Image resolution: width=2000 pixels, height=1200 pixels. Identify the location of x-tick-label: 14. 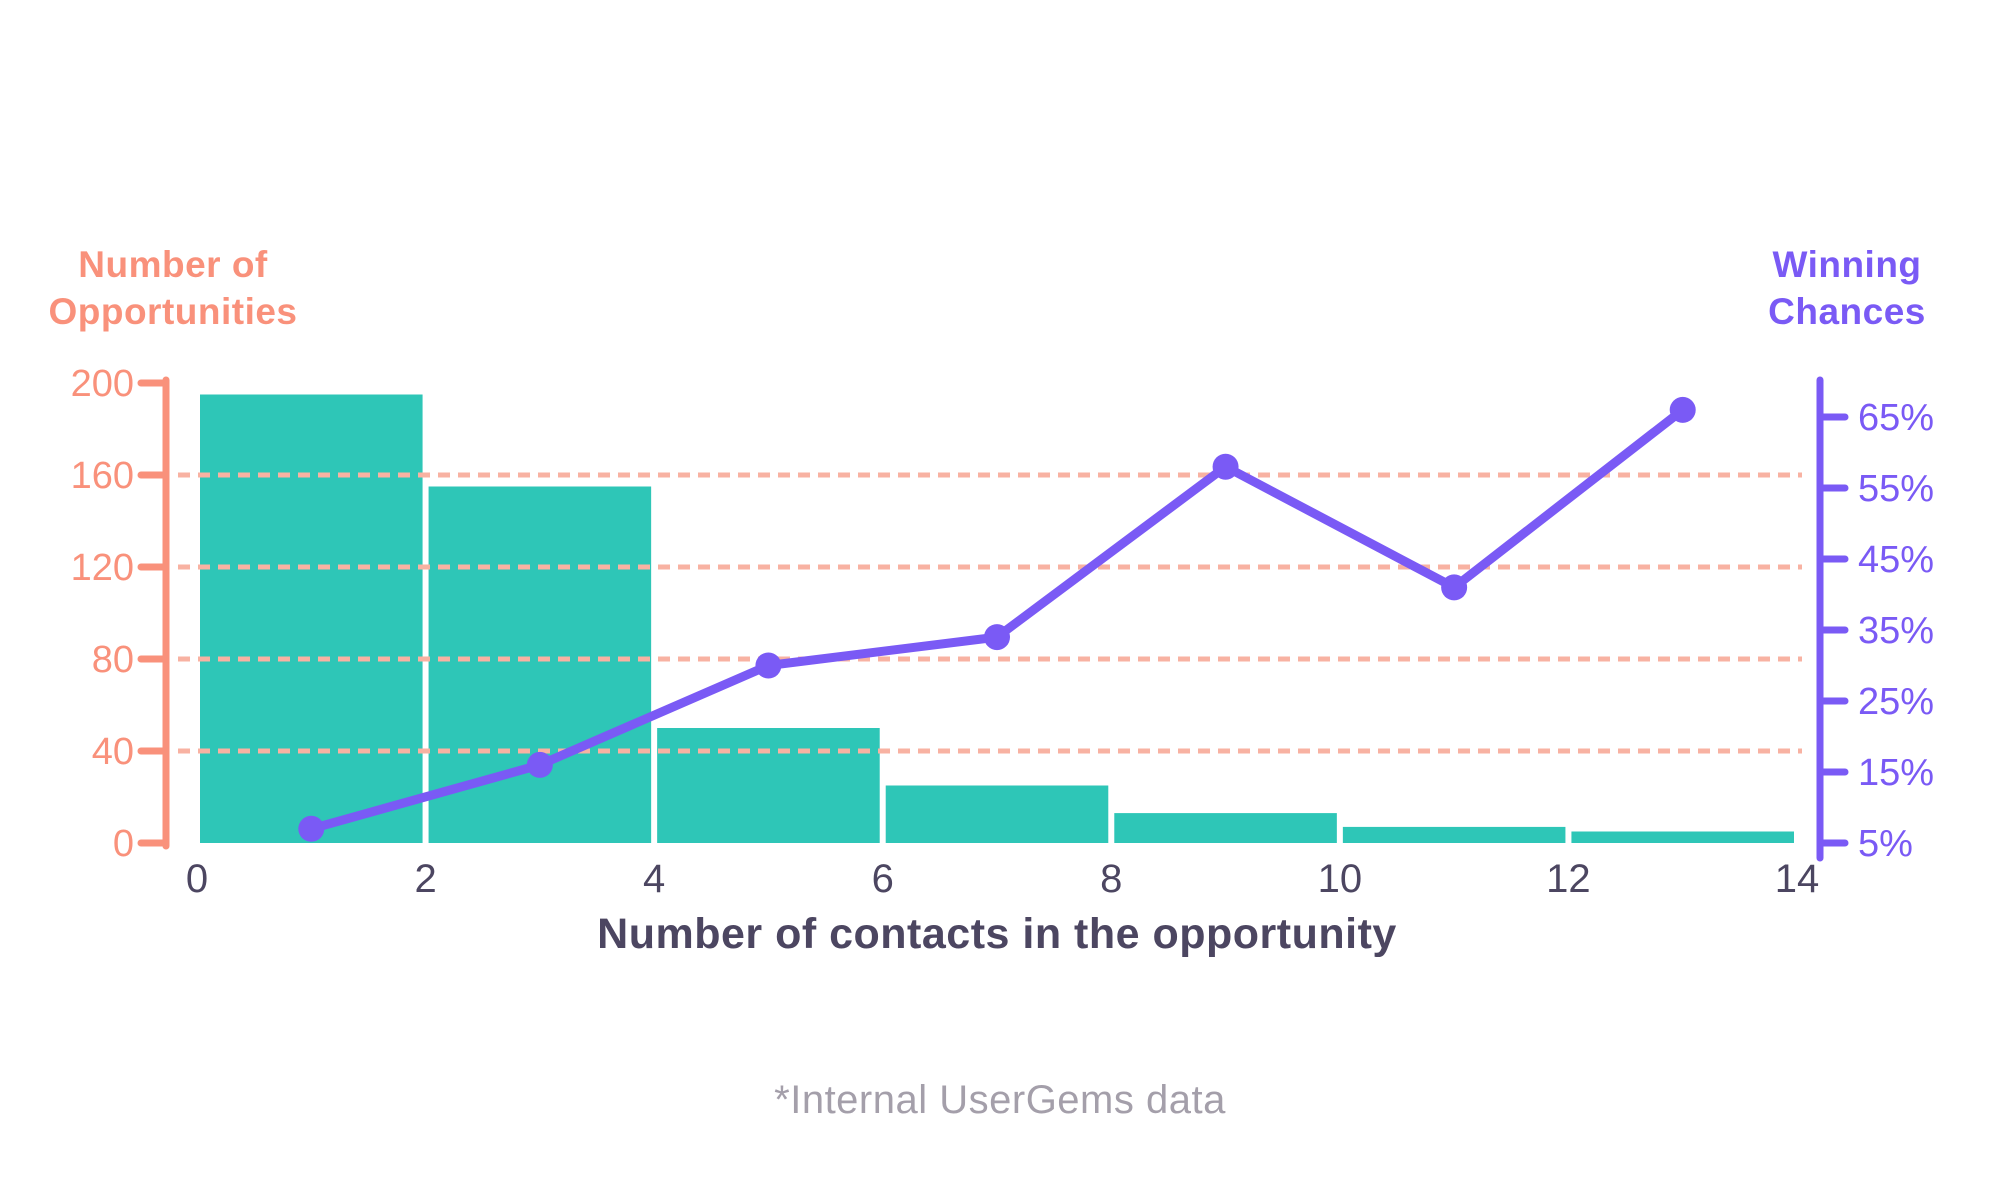
(1797, 879).